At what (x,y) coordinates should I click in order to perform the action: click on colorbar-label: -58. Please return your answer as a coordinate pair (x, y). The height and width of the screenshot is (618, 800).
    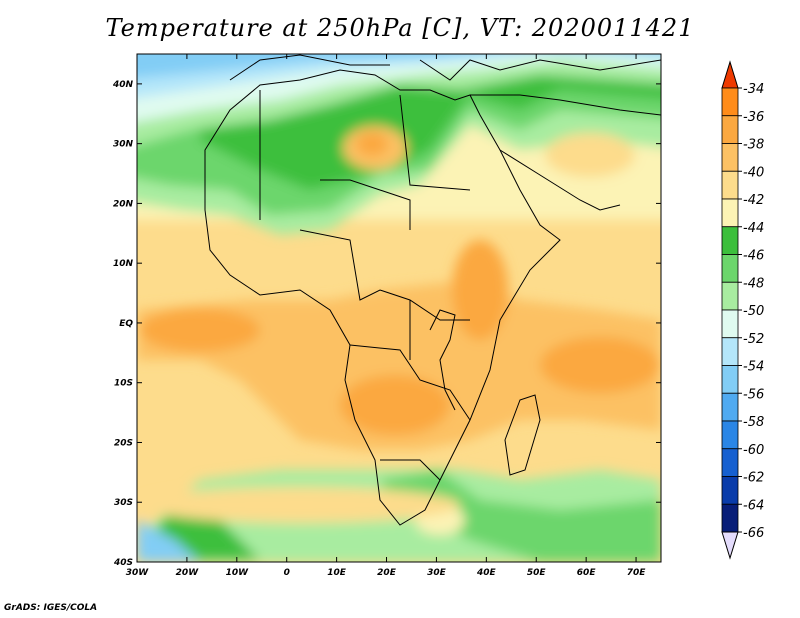
    Looking at the image, I should click on (753, 422).